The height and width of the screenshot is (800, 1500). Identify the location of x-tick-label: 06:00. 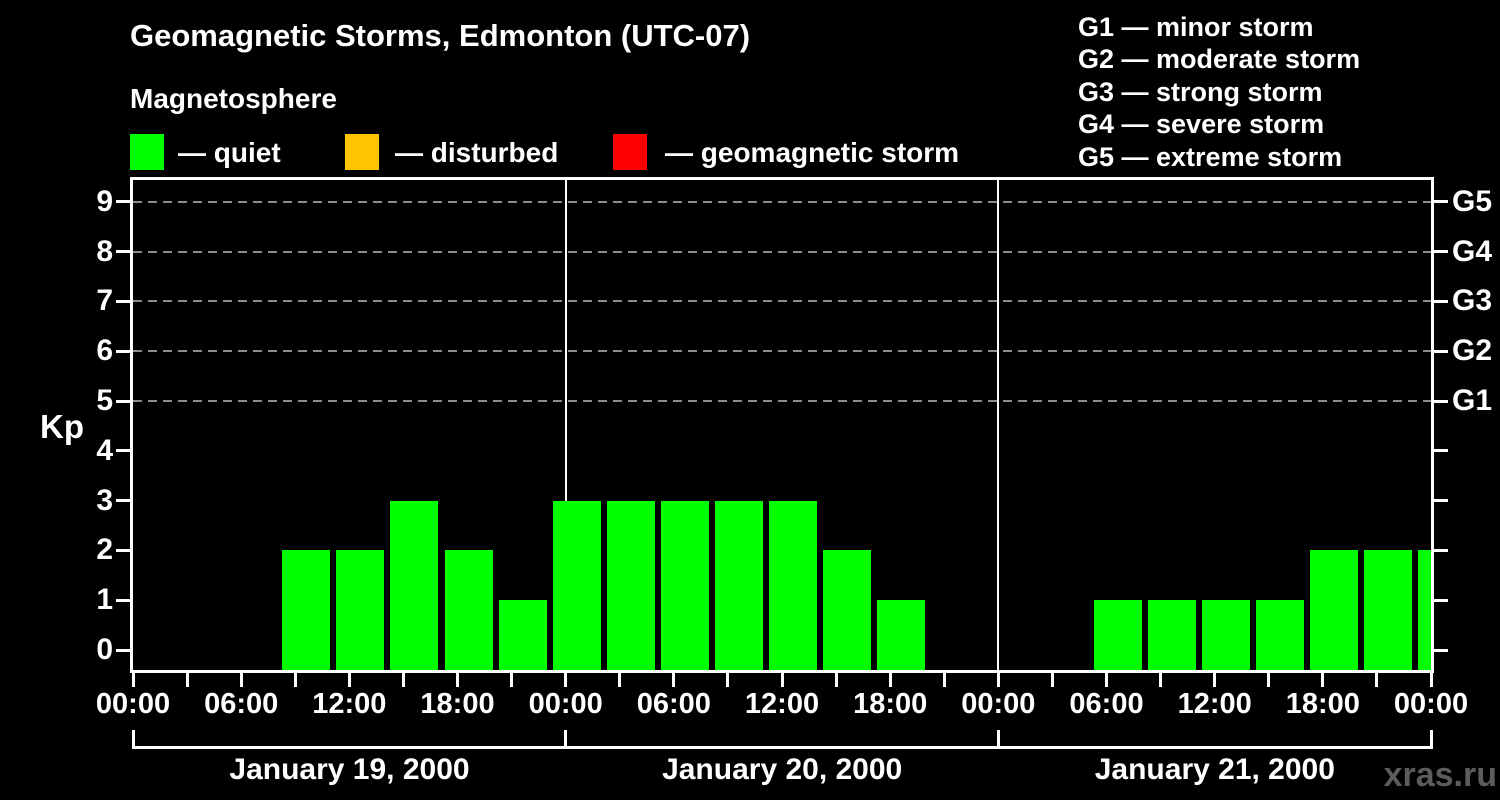
(673, 704).